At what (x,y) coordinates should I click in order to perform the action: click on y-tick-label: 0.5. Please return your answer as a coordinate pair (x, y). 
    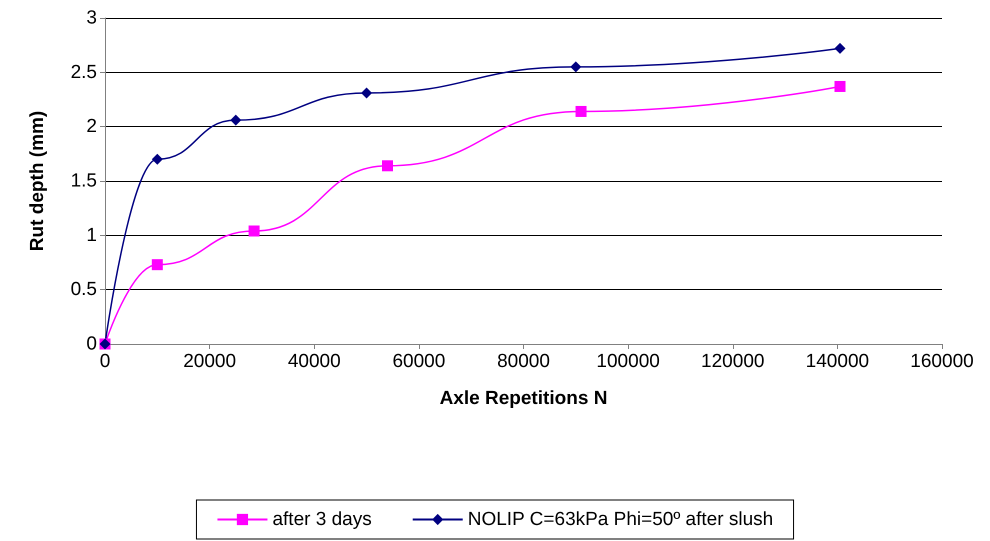
    Looking at the image, I should click on (83, 289).